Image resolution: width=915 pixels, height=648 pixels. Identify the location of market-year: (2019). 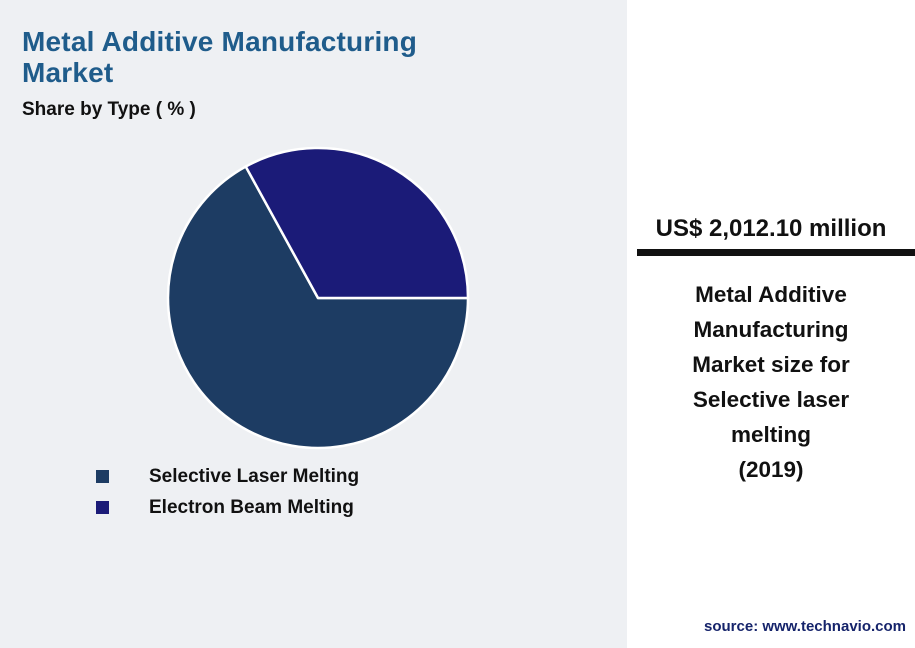
(771, 469).